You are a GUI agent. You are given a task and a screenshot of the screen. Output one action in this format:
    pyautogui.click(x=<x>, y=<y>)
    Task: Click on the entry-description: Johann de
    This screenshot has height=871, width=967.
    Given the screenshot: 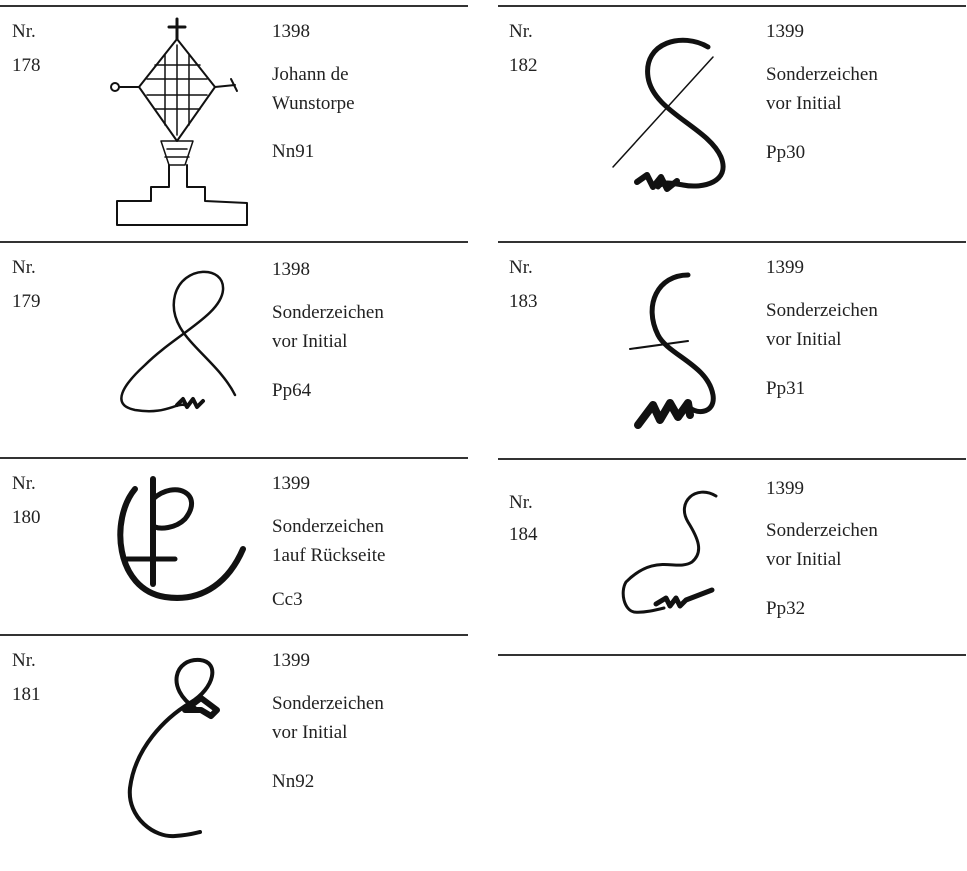 What is the action you would take?
    pyautogui.click(x=310, y=74)
    